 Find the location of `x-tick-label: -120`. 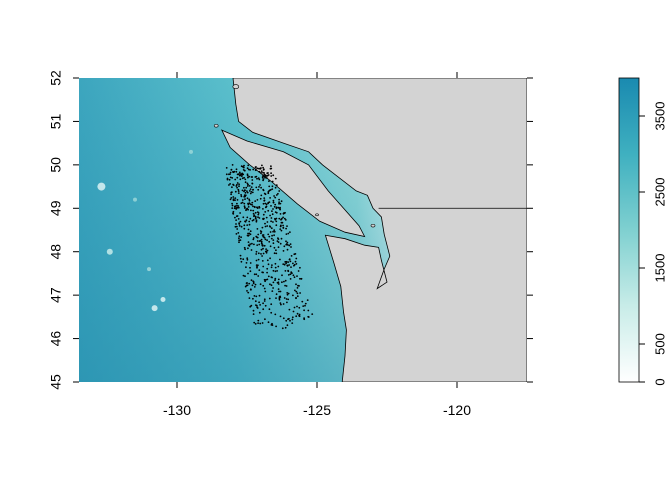

x-tick-label: -120 is located at coordinates (457, 410).